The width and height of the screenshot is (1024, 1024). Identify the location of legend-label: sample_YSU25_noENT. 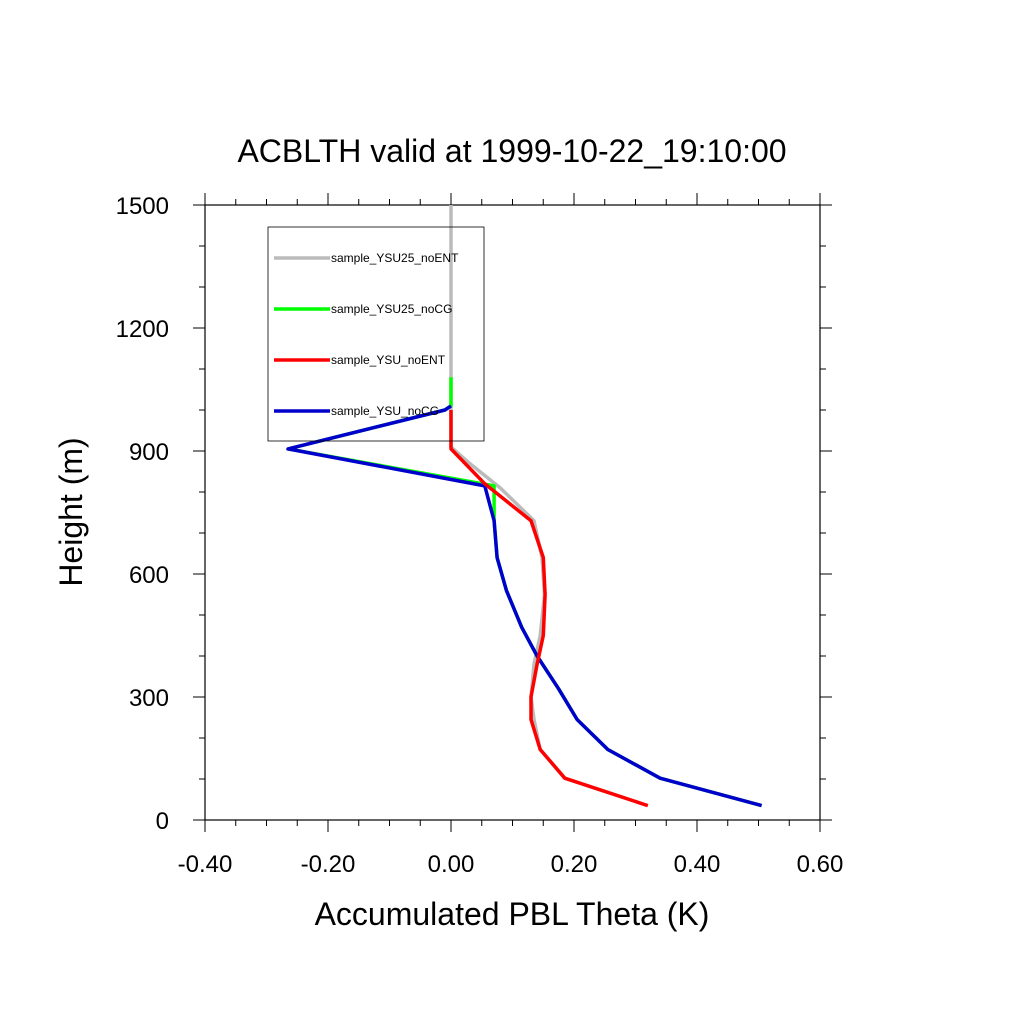
(395, 258).